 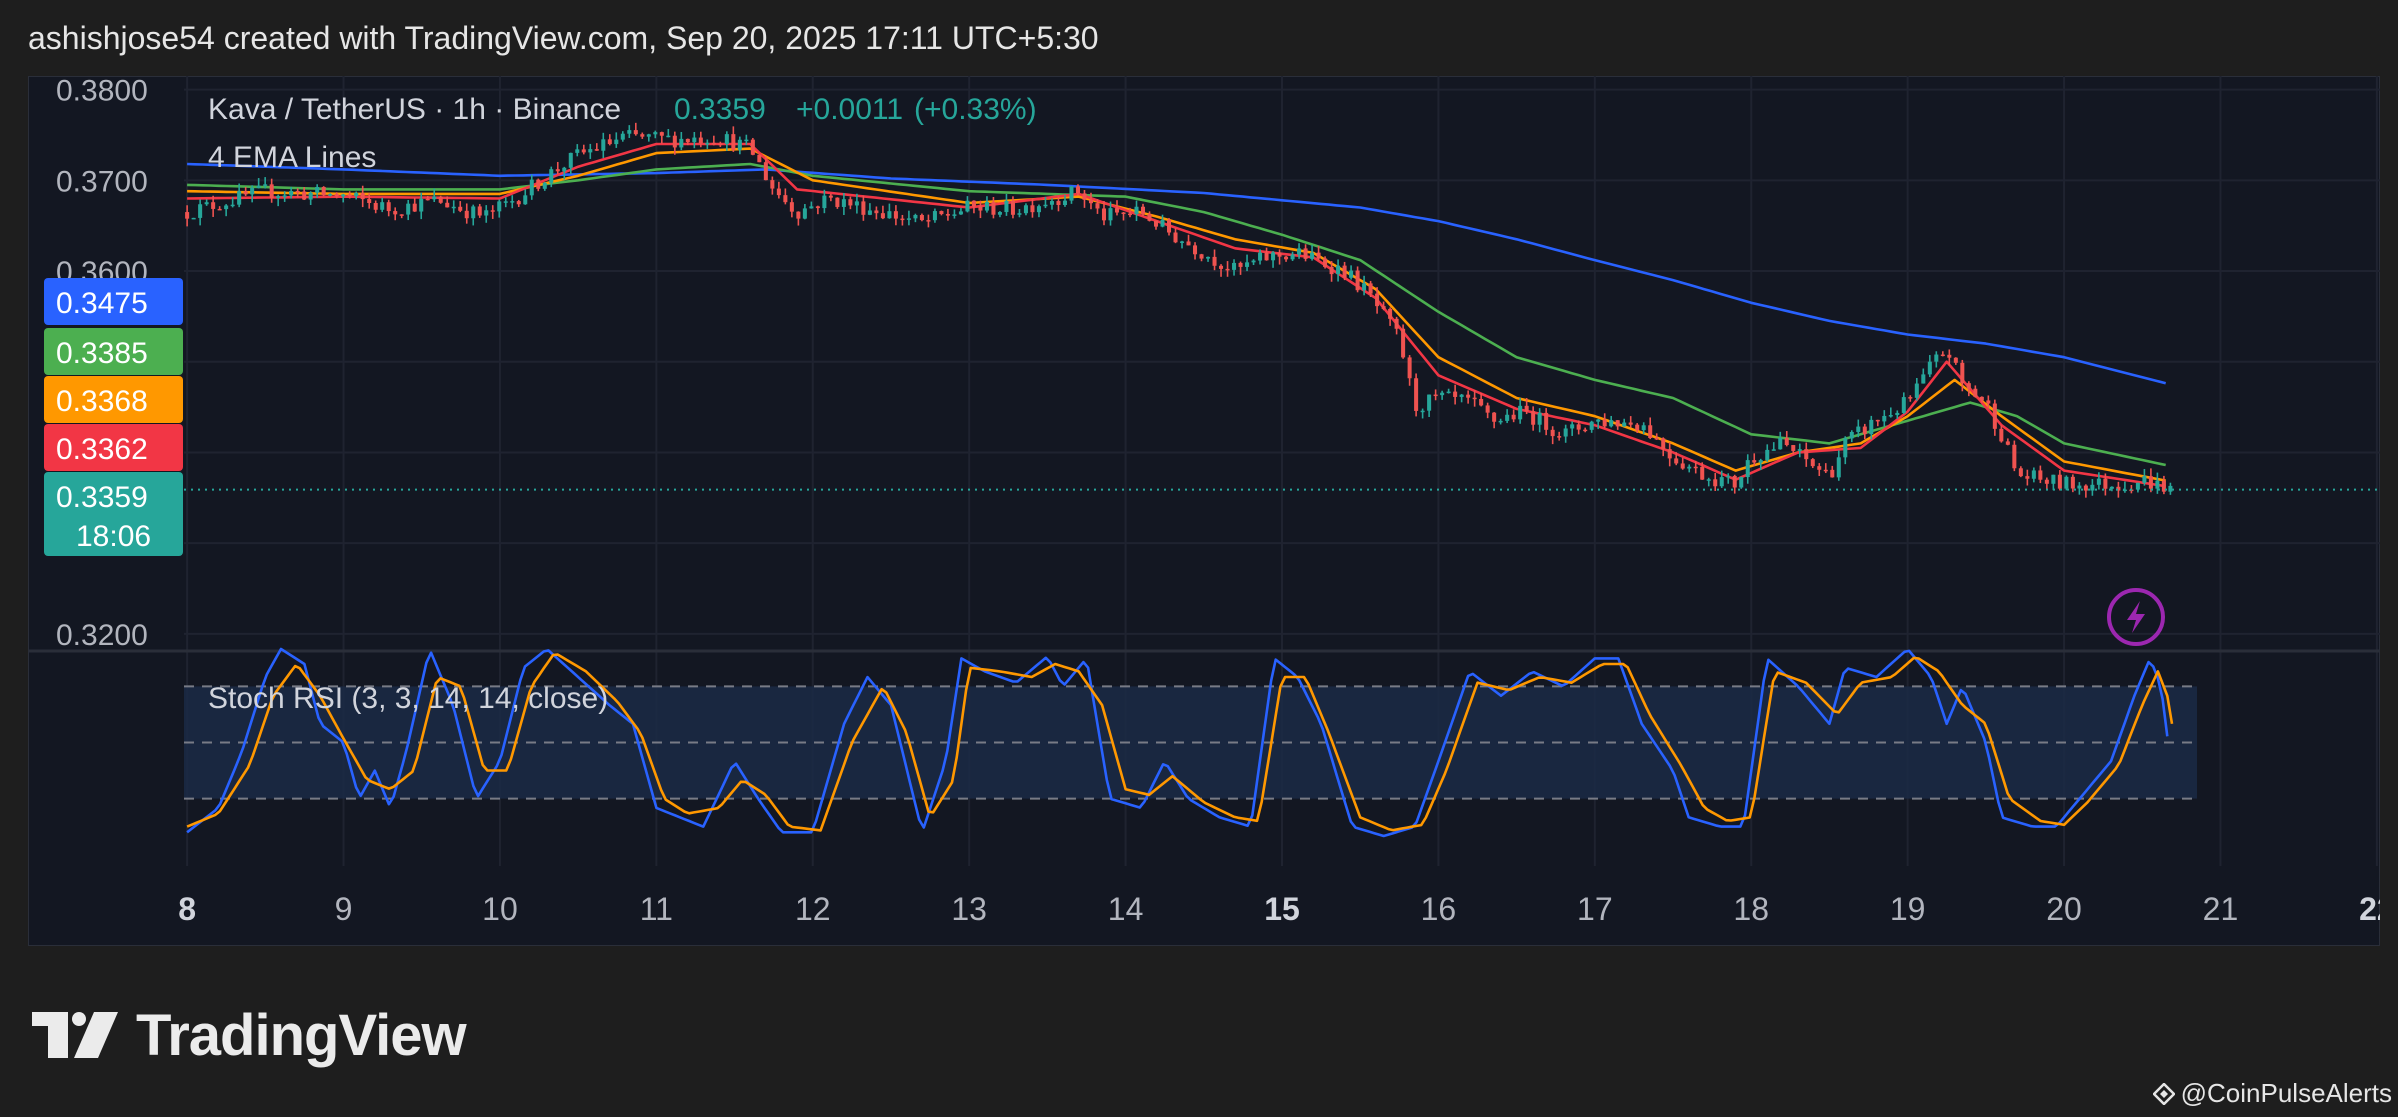 What do you see at coordinates (292, 157) in the screenshot?
I see `ema-indicator-label: 4 EMA Lines` at bounding box center [292, 157].